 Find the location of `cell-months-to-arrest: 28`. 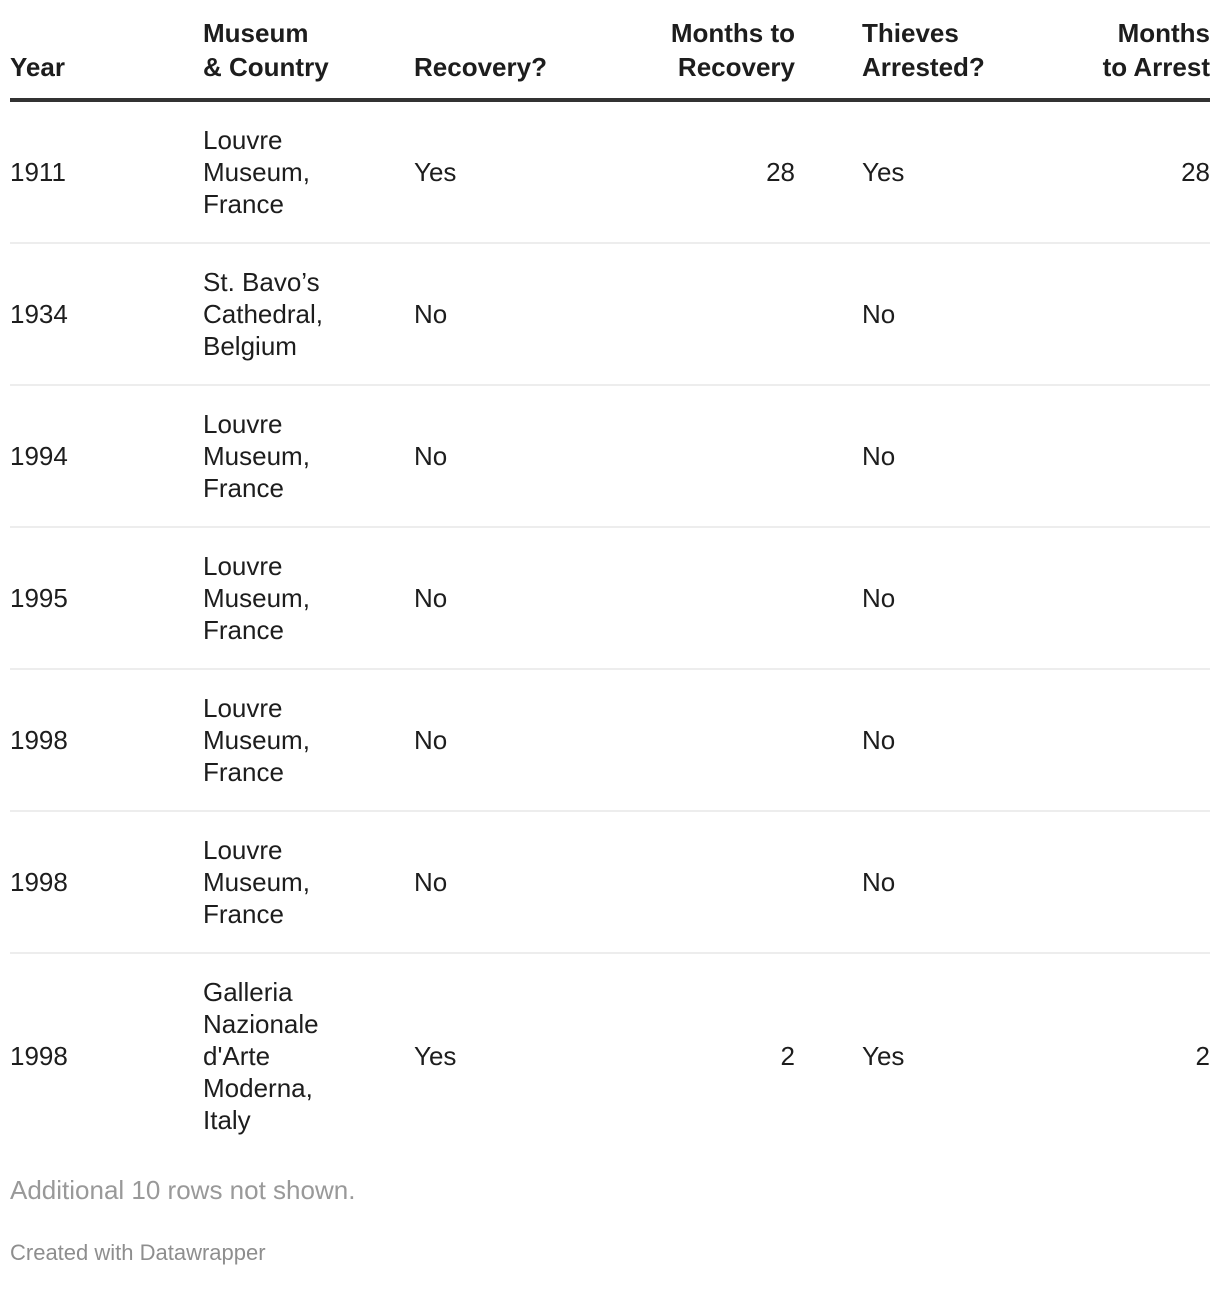

cell-months-to-arrest: 28 is located at coordinates (1195, 172).